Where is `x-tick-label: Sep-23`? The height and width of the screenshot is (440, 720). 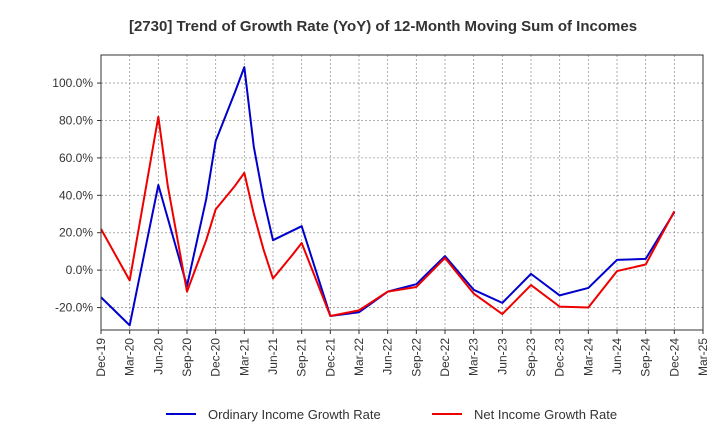
x-tick-label: Sep-23 is located at coordinates (531, 357).